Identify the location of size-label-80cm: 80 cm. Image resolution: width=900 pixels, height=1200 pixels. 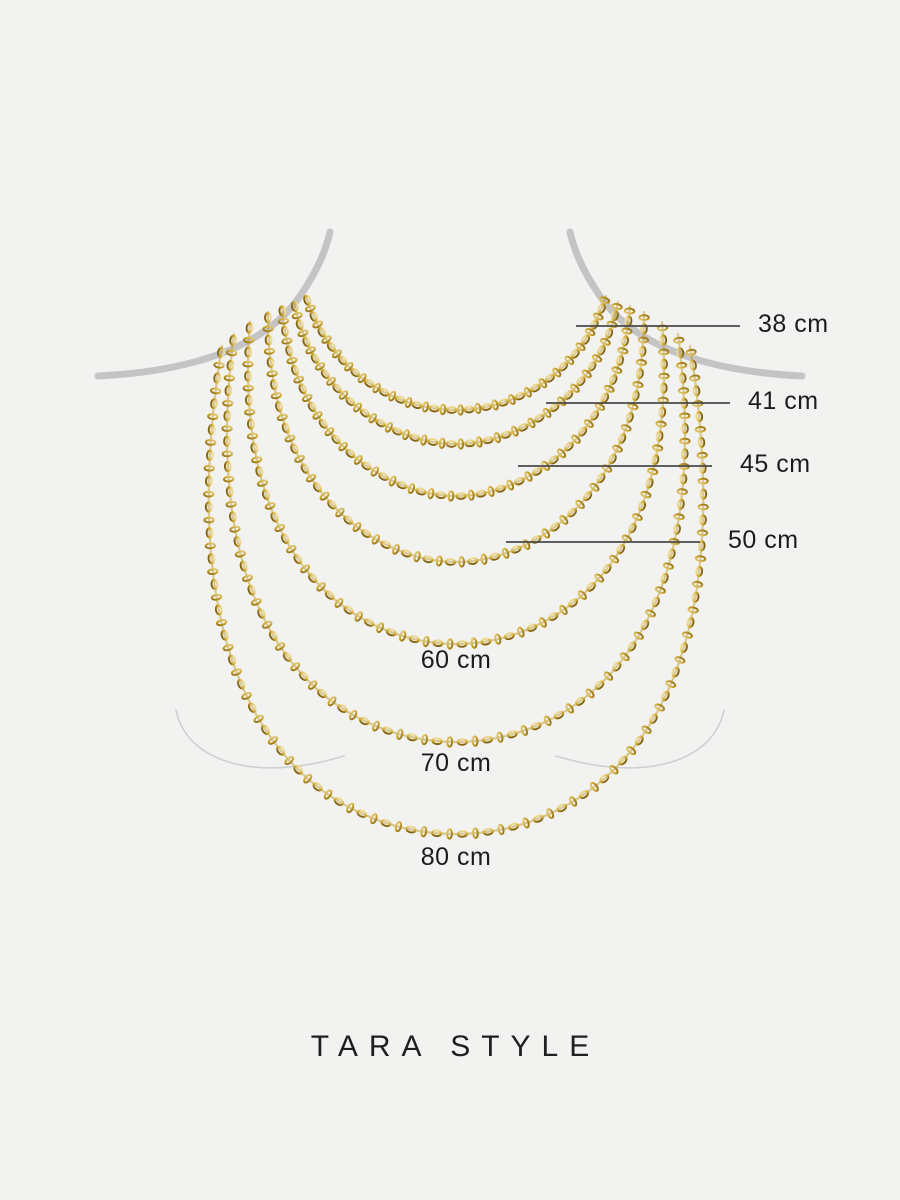
(456, 857).